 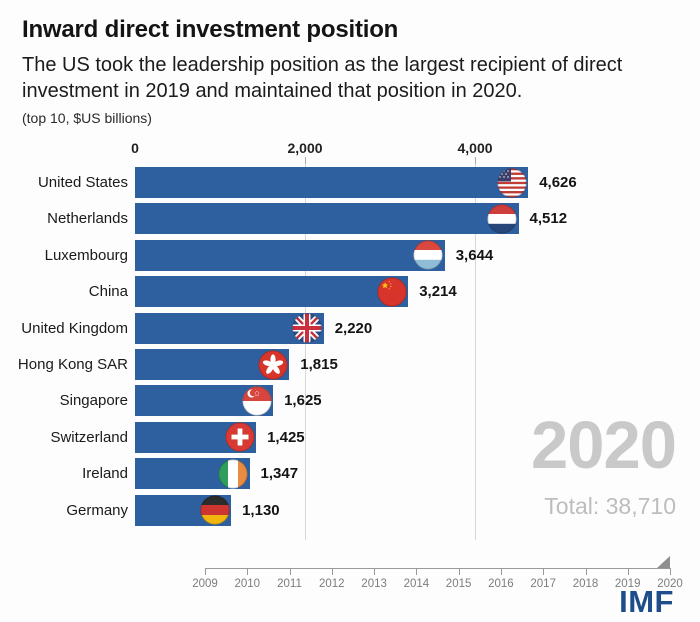 What do you see at coordinates (585, 584) in the screenshot?
I see `timeline-year-2018: 2018` at bounding box center [585, 584].